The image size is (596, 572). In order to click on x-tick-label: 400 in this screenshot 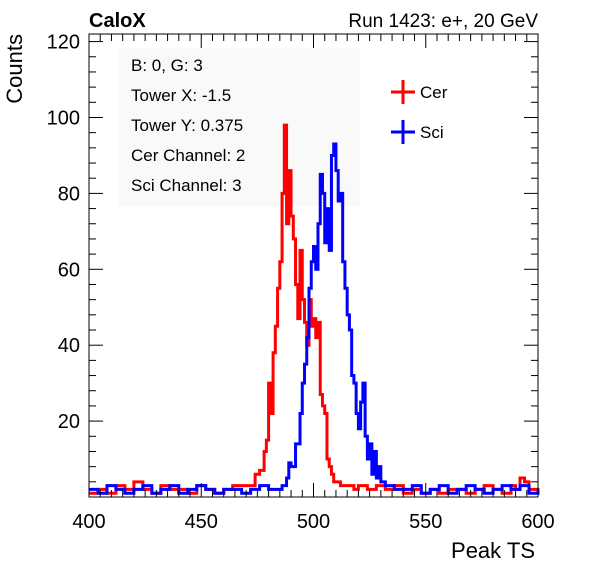, I will do `click(88, 522)`.